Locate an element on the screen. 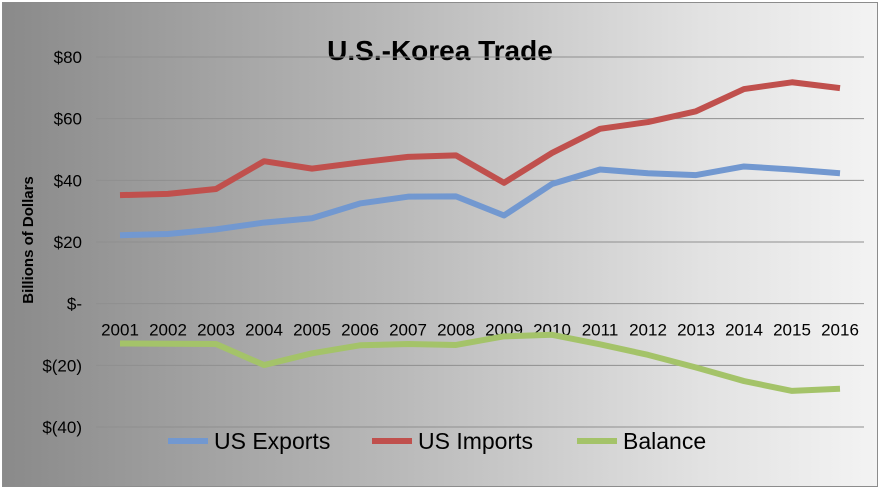 The height and width of the screenshot is (491, 882). legend-label: Balance is located at coordinates (664, 441).